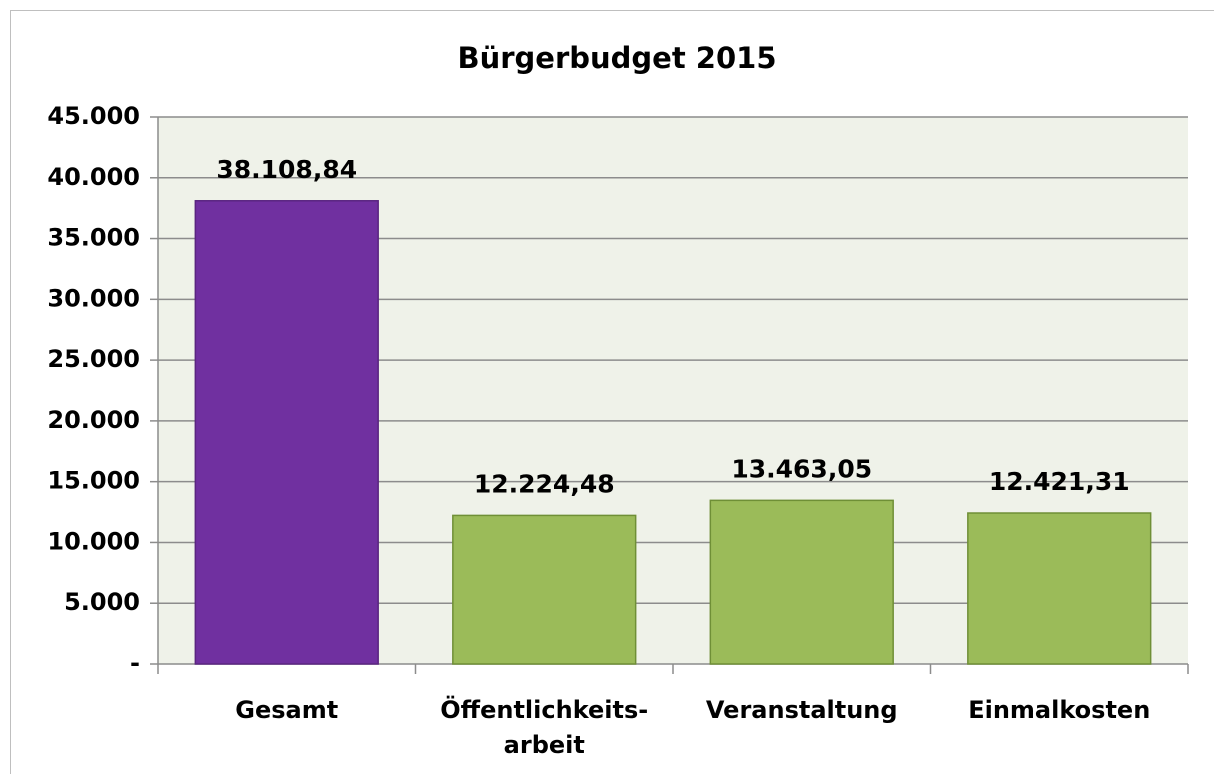  Describe the element at coordinates (93, 481) in the screenshot. I see `y-tick-label: 15.000` at that location.